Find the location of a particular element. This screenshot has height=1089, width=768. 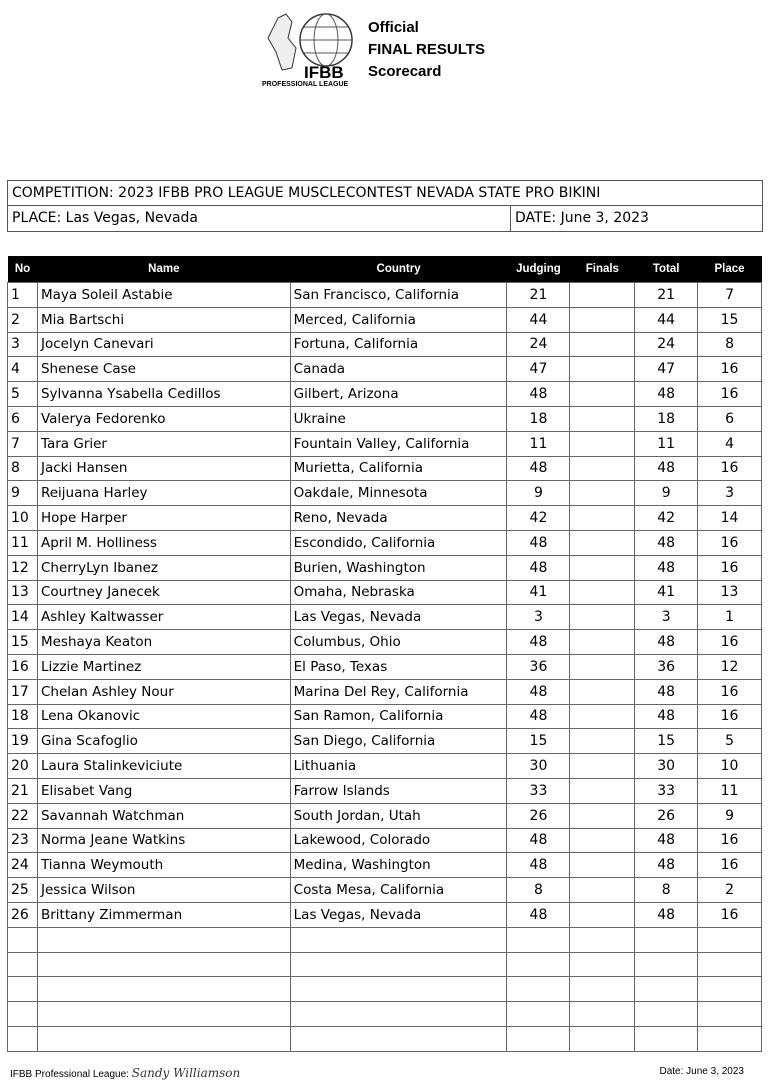

cell-name: April M. Holliness is located at coordinates (163, 542).